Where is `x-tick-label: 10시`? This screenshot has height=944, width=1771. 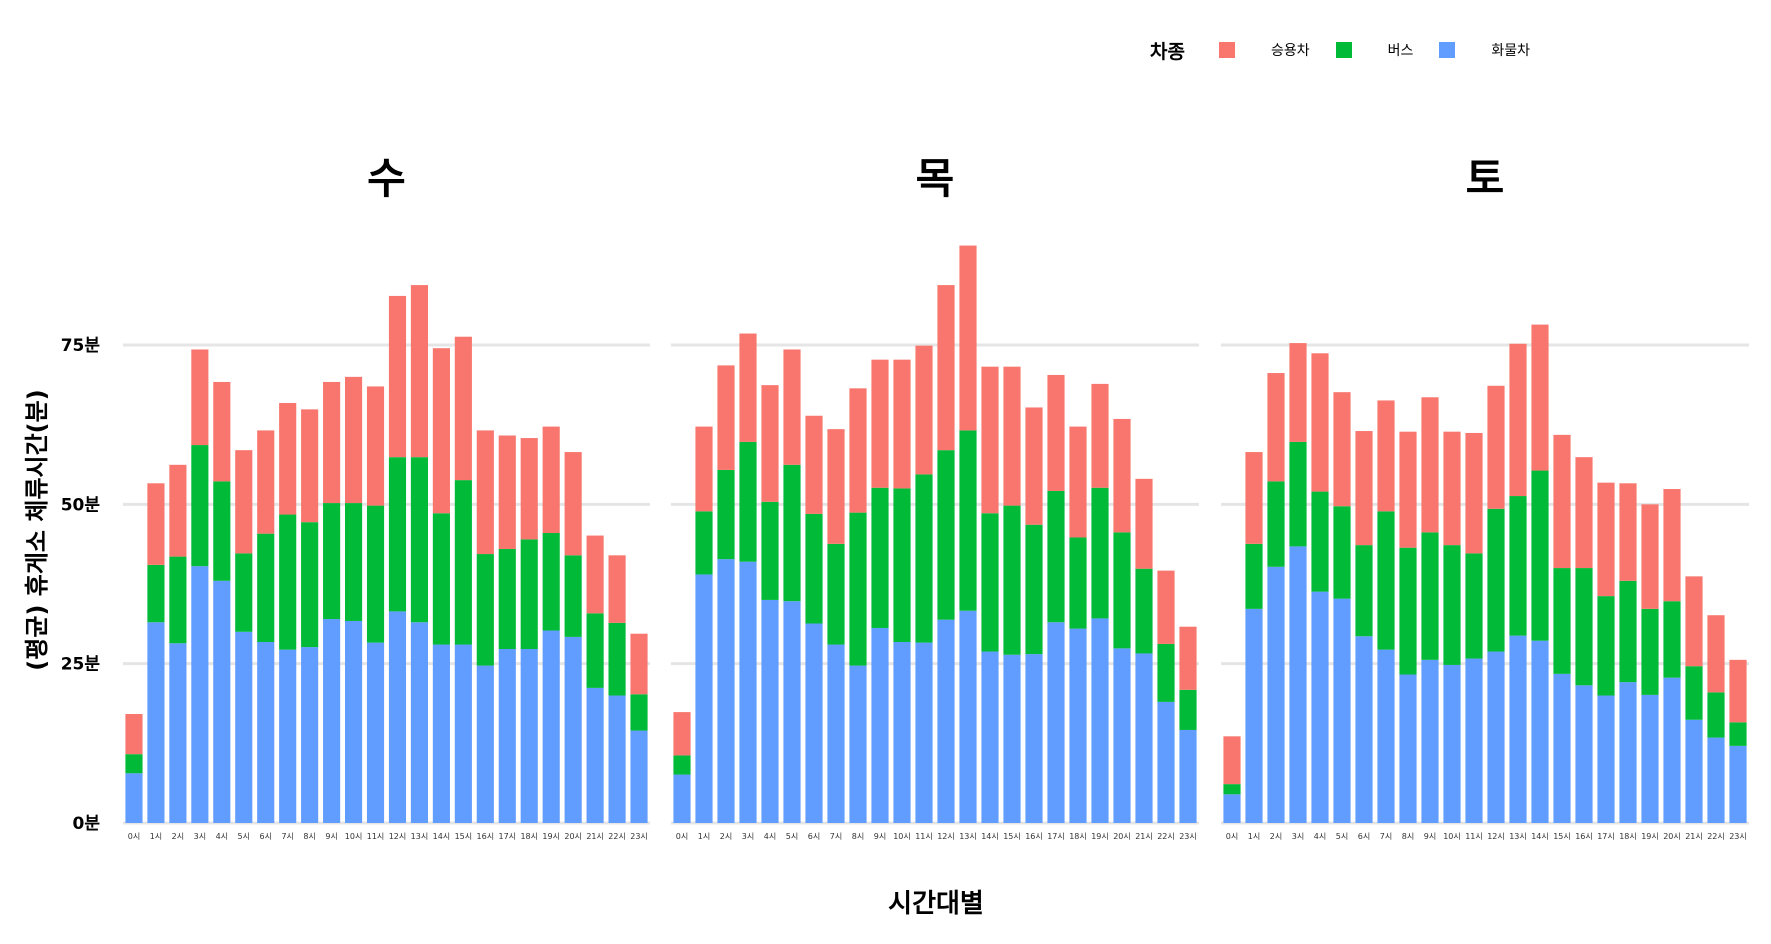
x-tick-label: 10시 is located at coordinates (902, 836).